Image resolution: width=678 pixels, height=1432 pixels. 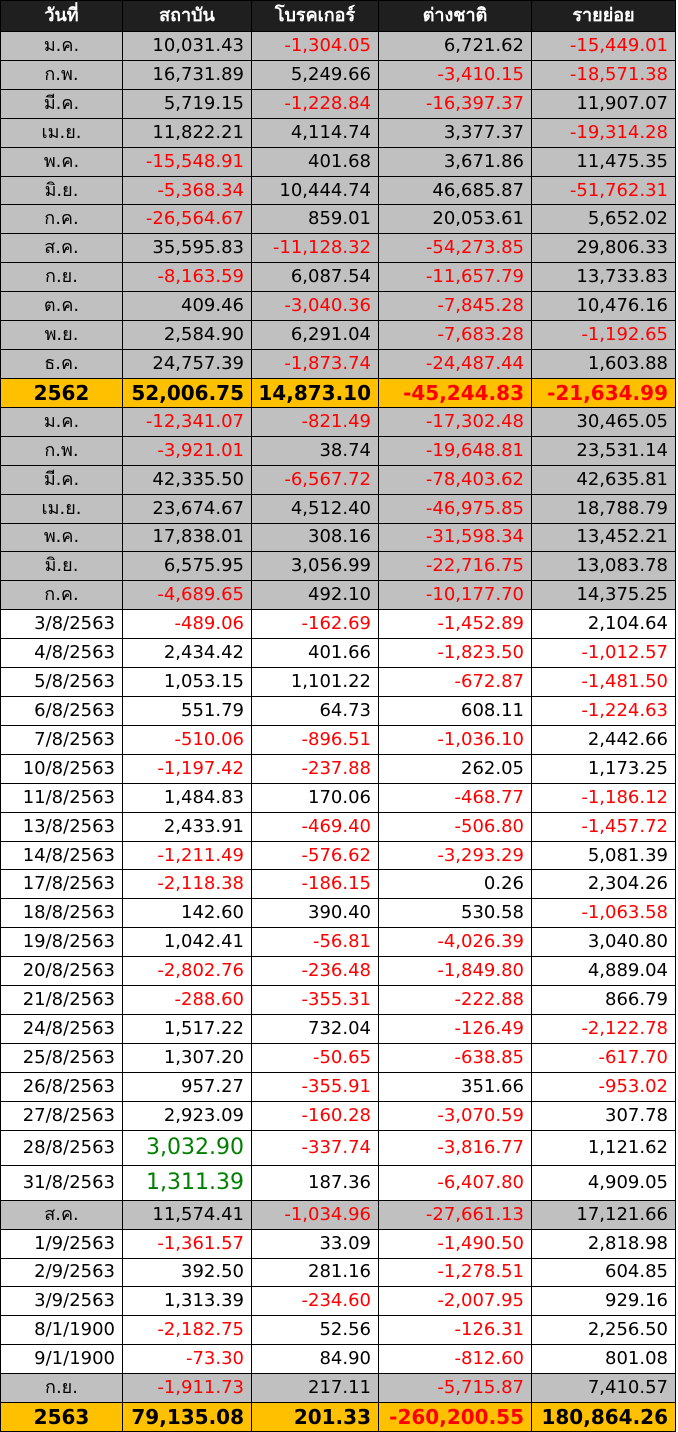 I want to click on value-cell: 201.33, so click(x=315, y=1417).